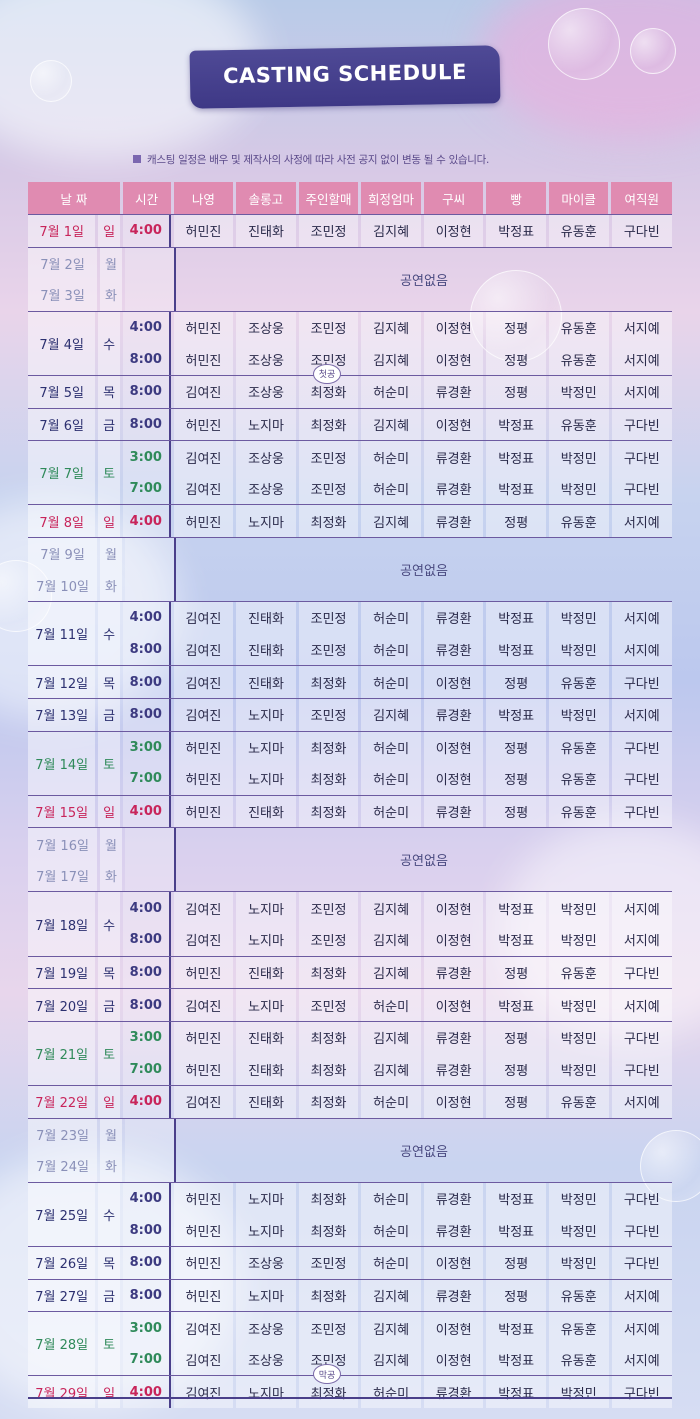 Image resolution: width=700 pixels, height=1419 pixels. I want to click on header-date: 날 짜, so click(74, 198).